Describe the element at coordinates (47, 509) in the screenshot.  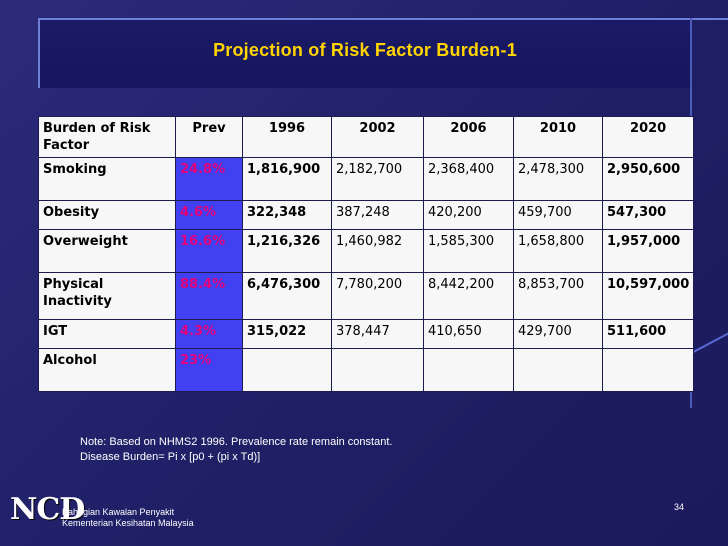
I see `ncd-logo: NCD` at that location.